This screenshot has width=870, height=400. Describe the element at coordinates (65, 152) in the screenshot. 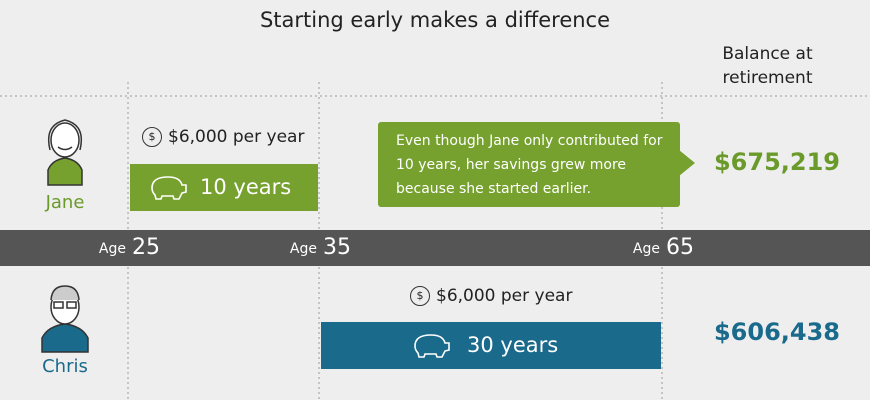

I see `jane-avatar` at that location.